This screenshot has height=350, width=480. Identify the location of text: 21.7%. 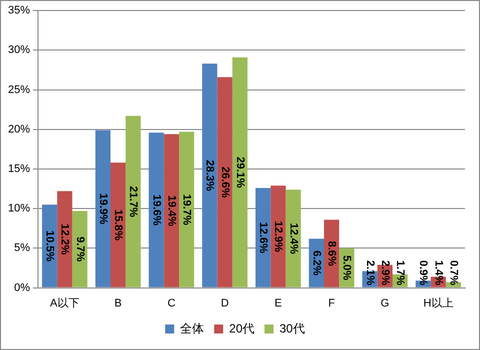
(133, 202).